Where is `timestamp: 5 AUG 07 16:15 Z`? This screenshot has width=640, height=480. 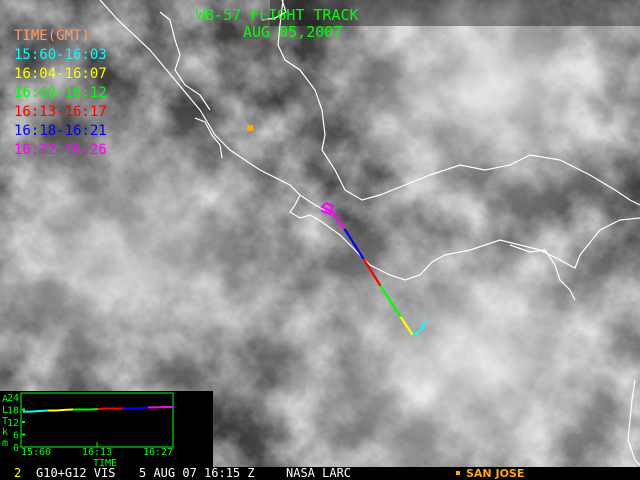
timestamp: 5 AUG 07 16:15 Z is located at coordinates (197, 473).